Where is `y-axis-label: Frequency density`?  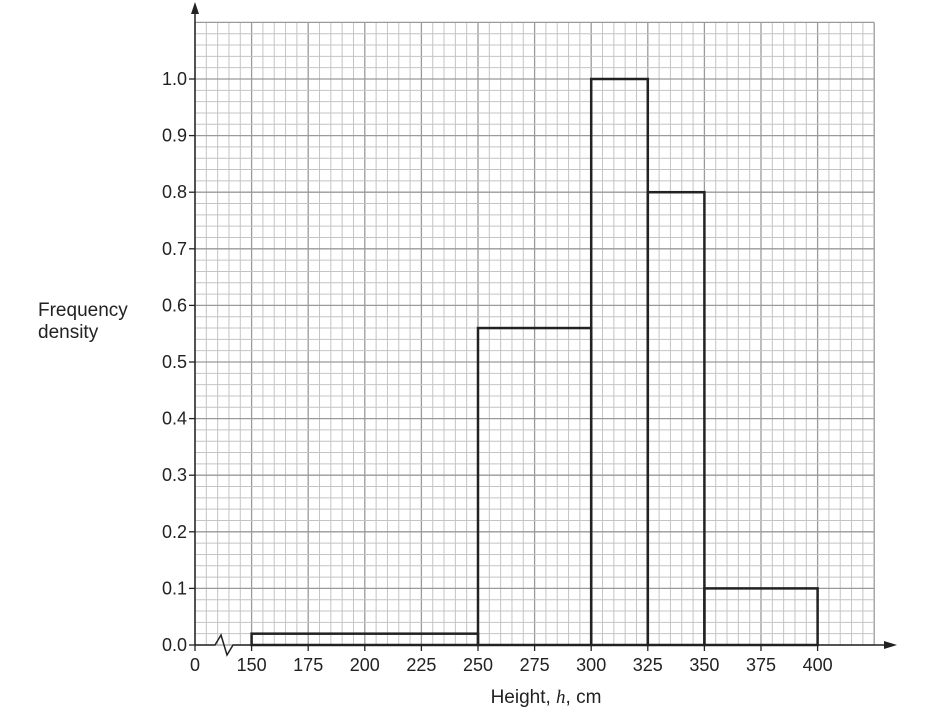
y-axis-label: Frequency density is located at coordinates (83, 322).